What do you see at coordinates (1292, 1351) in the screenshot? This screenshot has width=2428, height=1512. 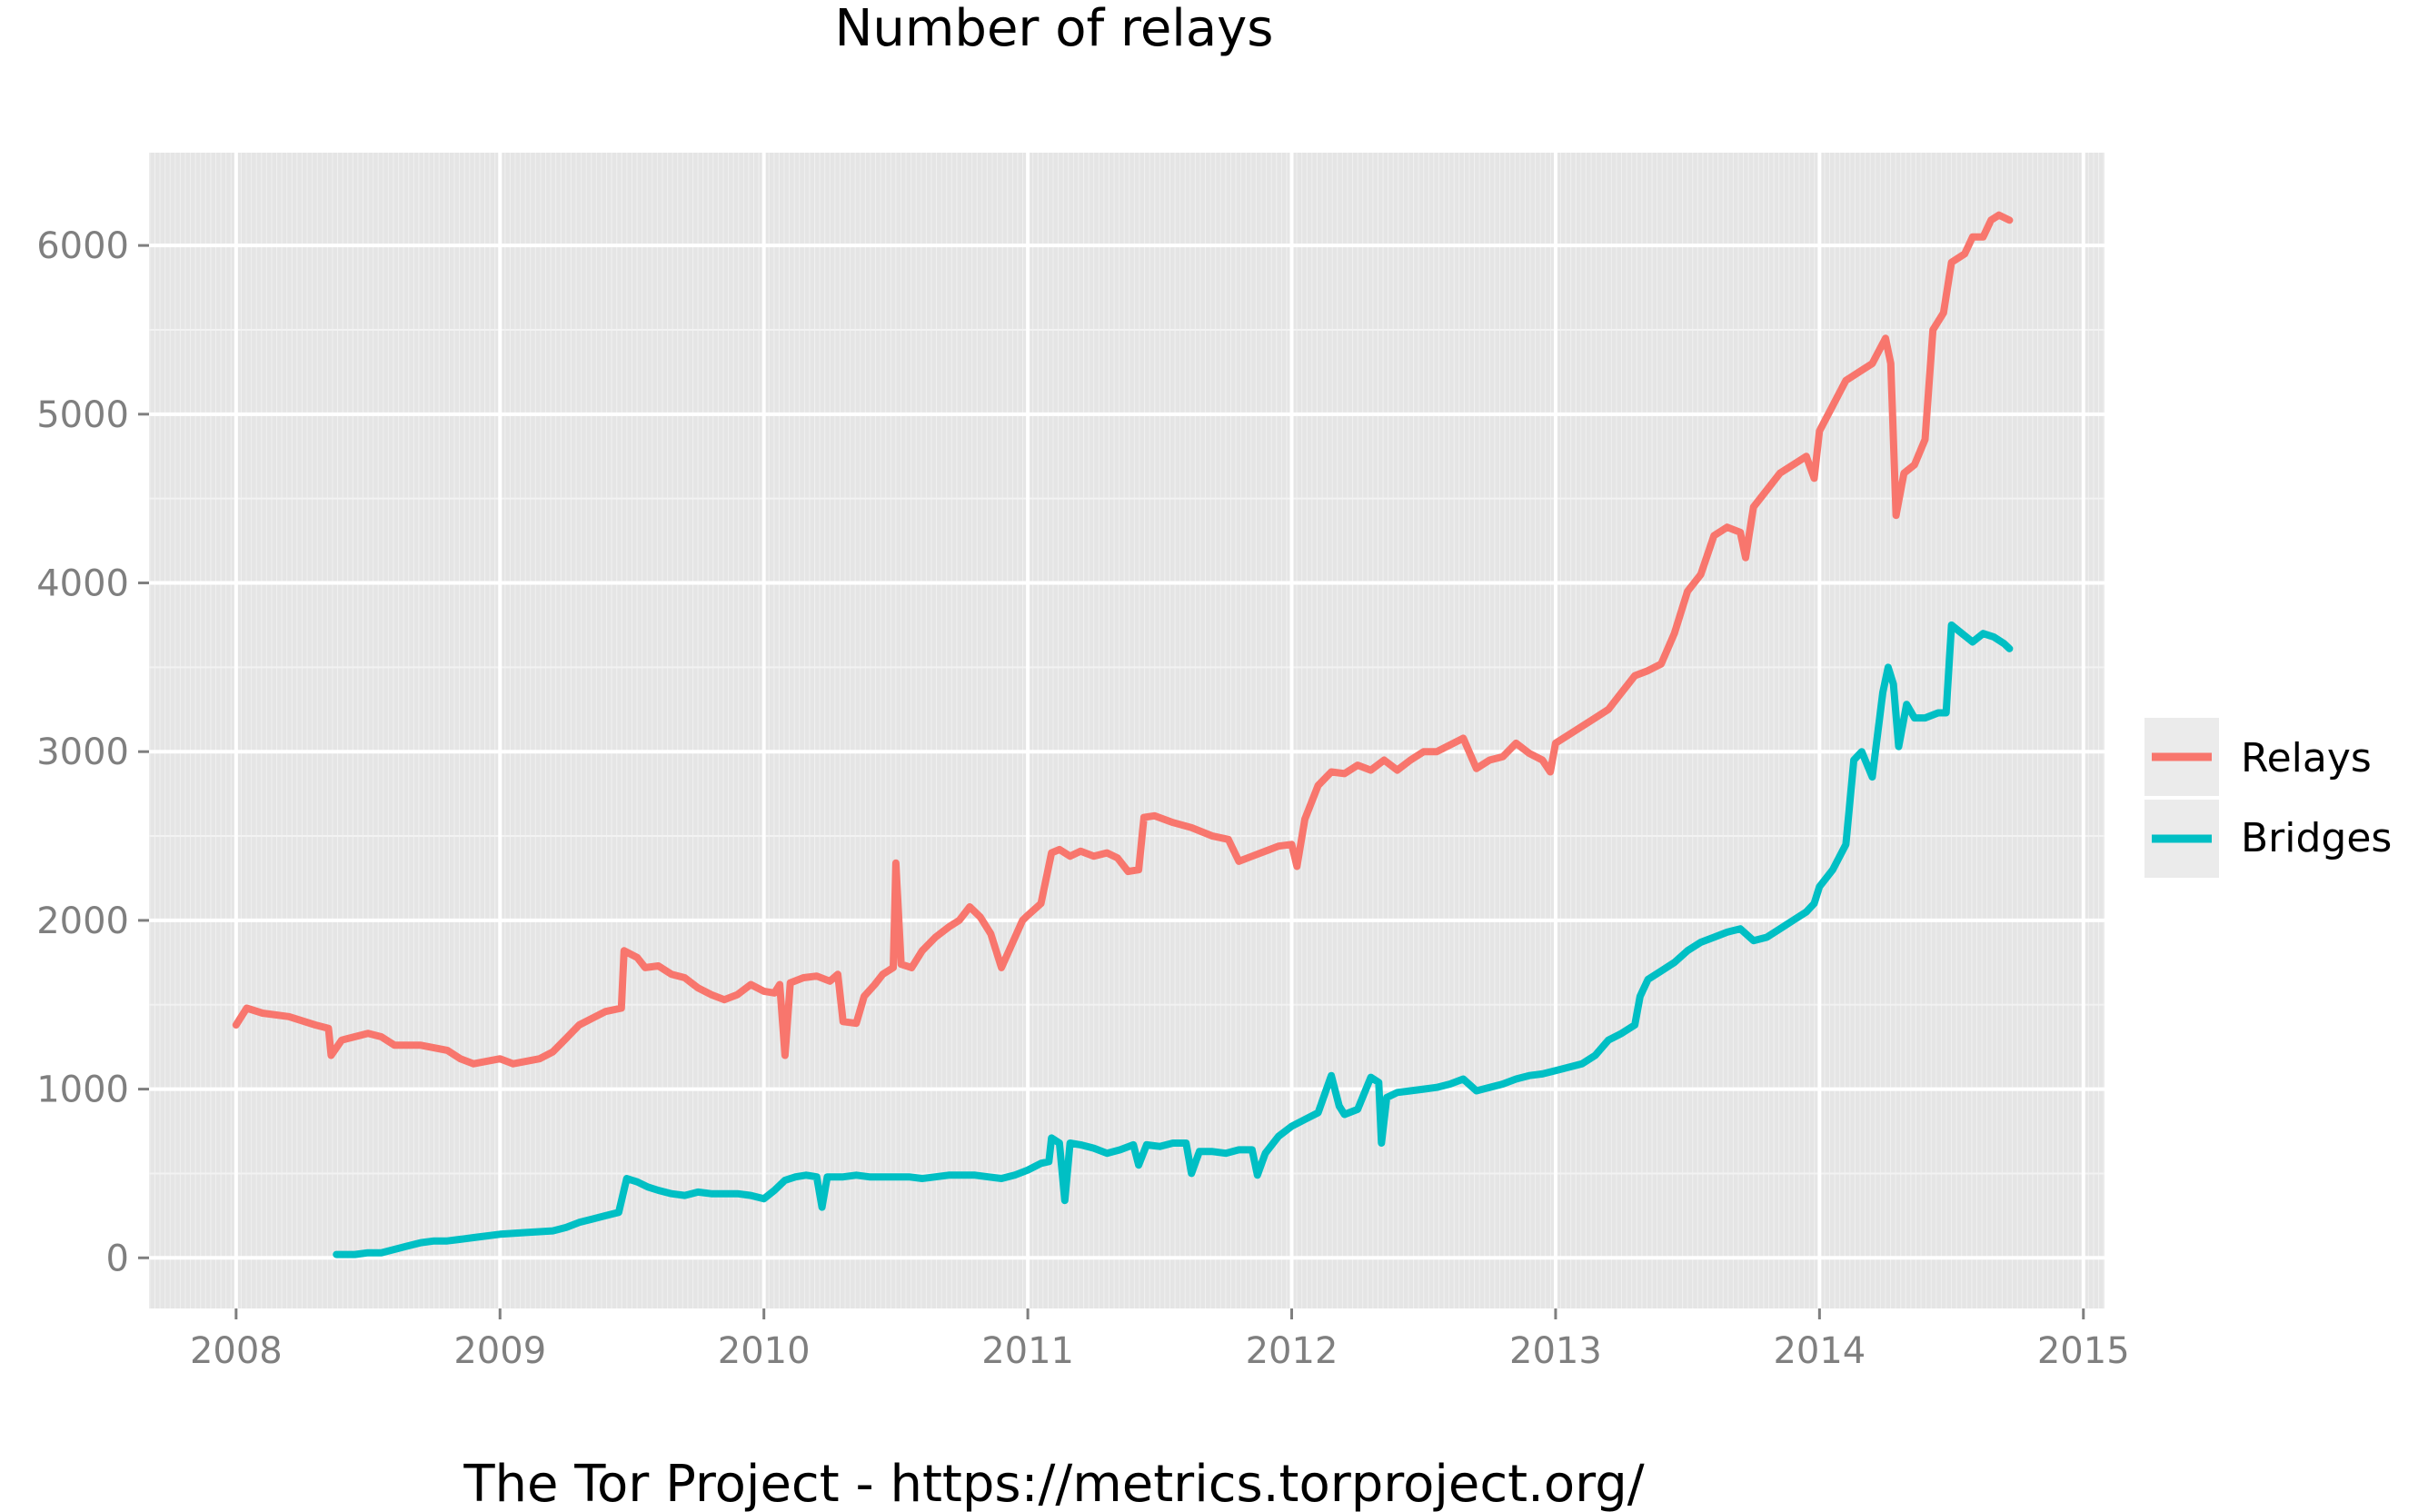 I see `x-tick-label: 2012` at bounding box center [1292, 1351].